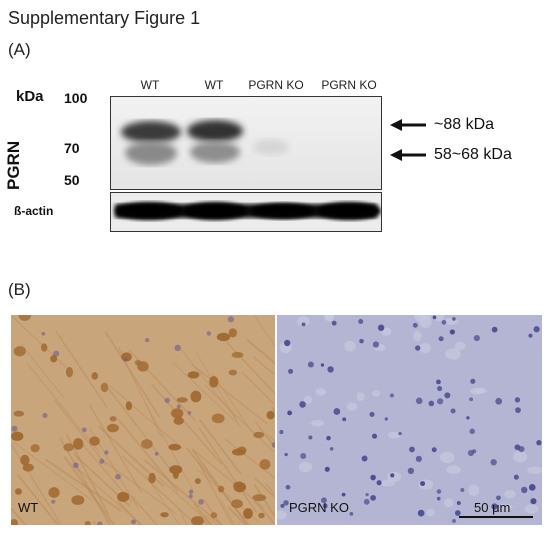 The height and width of the screenshot is (536, 554). Describe the element at coordinates (13, 165) in the screenshot. I see `pgrn-text: PGRN` at that location.